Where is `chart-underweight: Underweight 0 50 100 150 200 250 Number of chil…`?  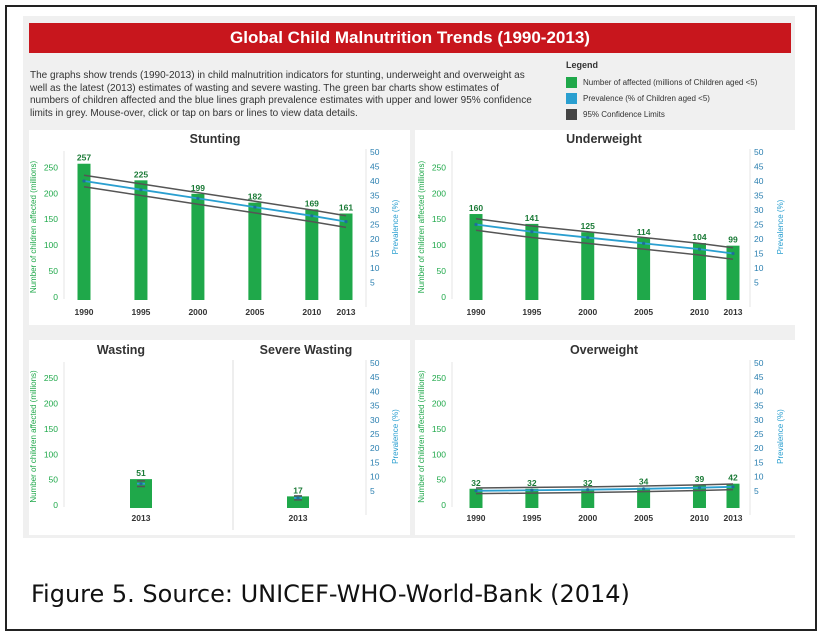
chart-underweight: Underweight 0 50 100 150 200 250 Number of chil… is located at coordinates (601, 224).